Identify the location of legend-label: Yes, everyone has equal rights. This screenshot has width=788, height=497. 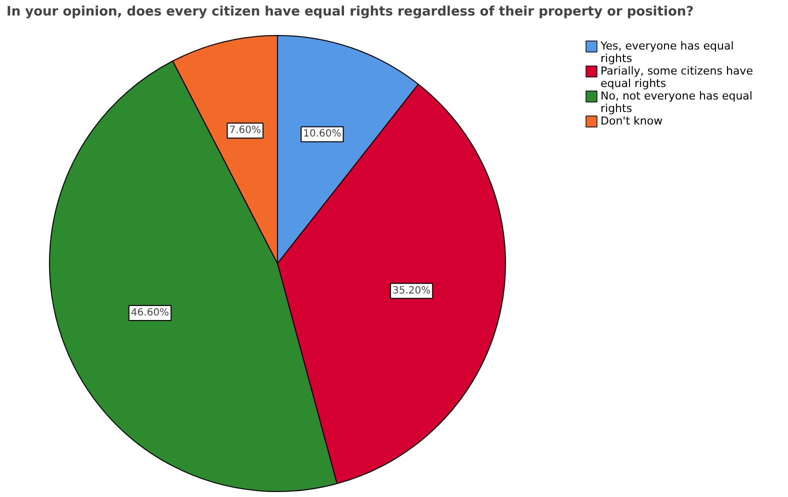
(667, 52).